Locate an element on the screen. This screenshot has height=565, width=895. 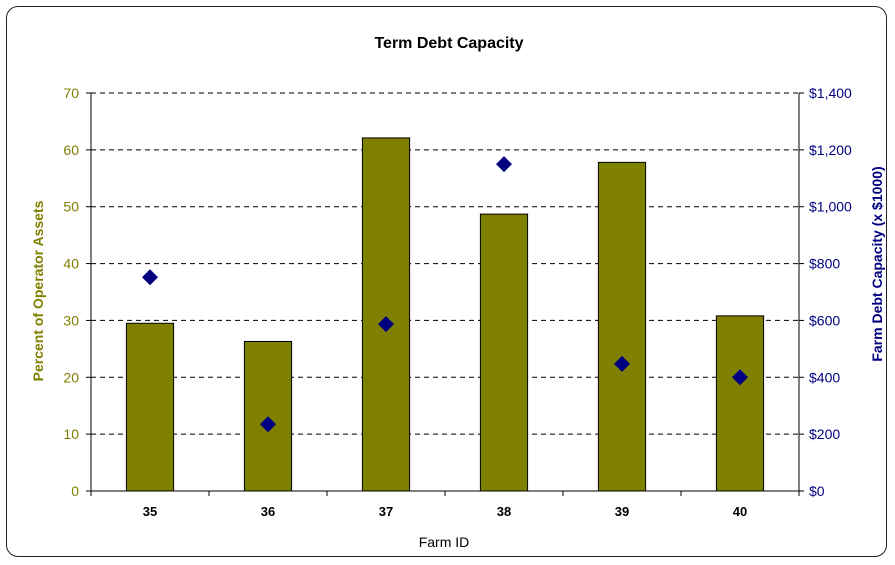
left-y-tick-label: 50 is located at coordinates (71, 207).